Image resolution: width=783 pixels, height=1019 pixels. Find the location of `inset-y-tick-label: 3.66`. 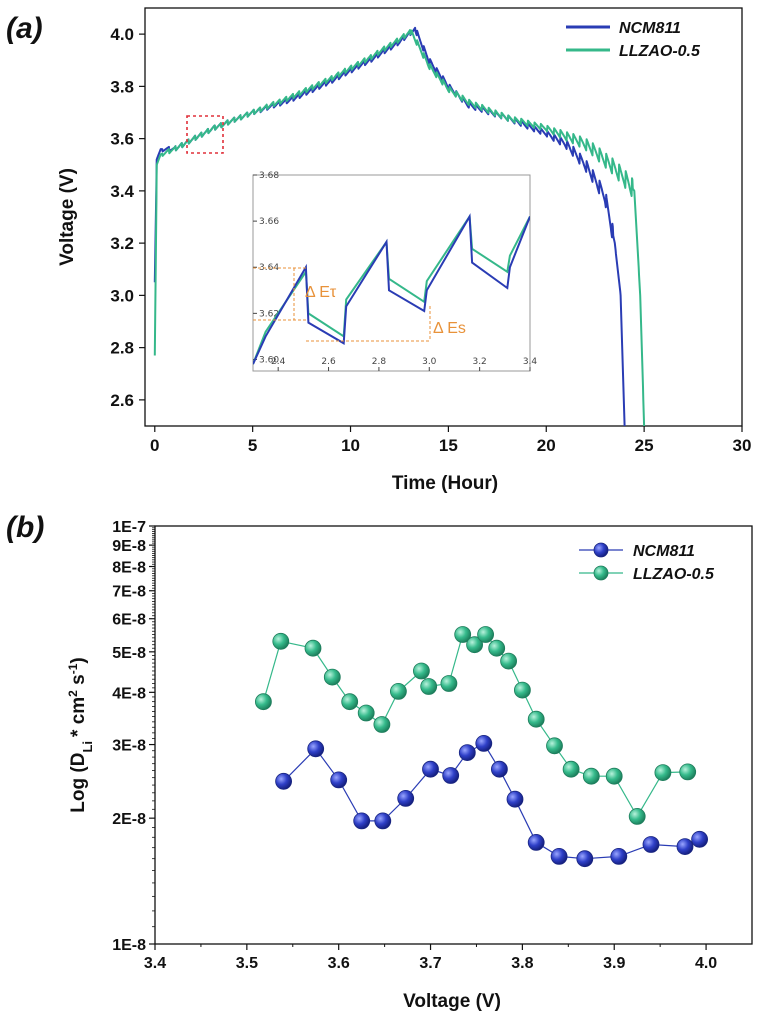

inset-y-tick-label: 3.66 is located at coordinates (269, 222).